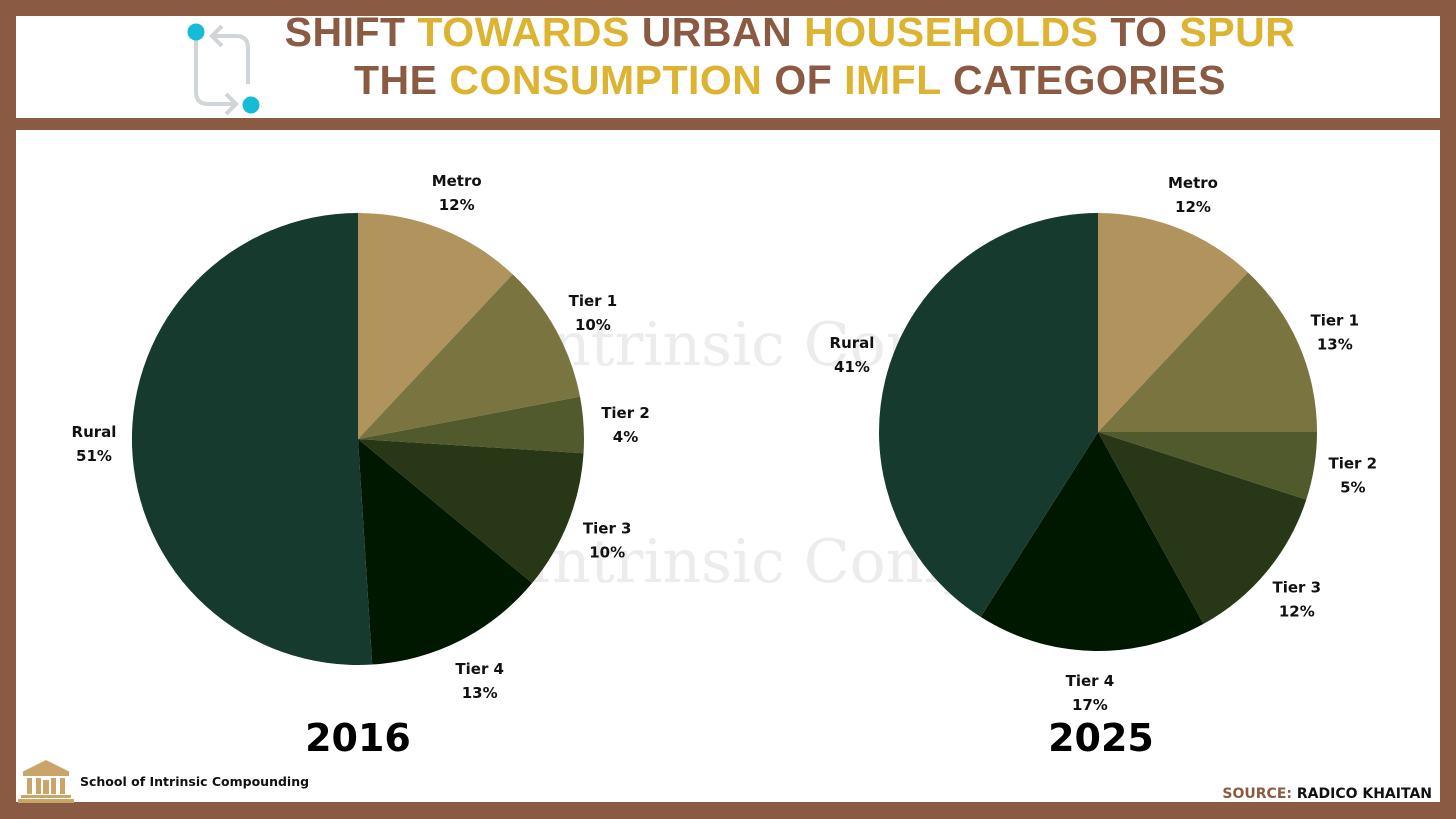 Image resolution: width=1456 pixels, height=819 pixels. I want to click on title-word: URBAN, so click(723, 32).